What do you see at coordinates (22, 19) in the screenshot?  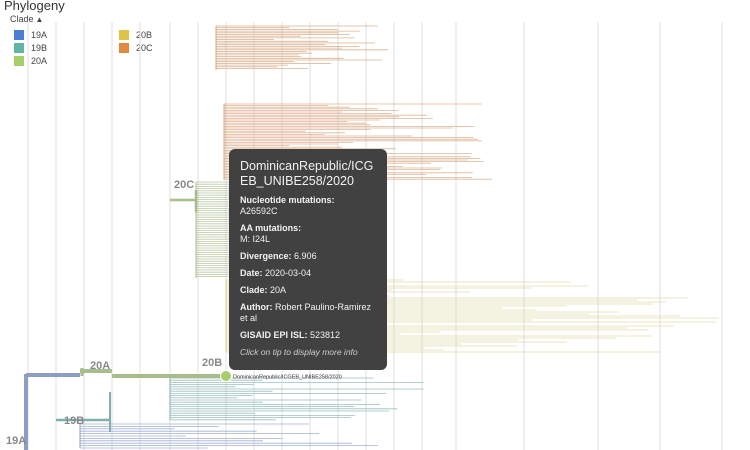 I see `clade-toggle-label: Clade` at bounding box center [22, 19].